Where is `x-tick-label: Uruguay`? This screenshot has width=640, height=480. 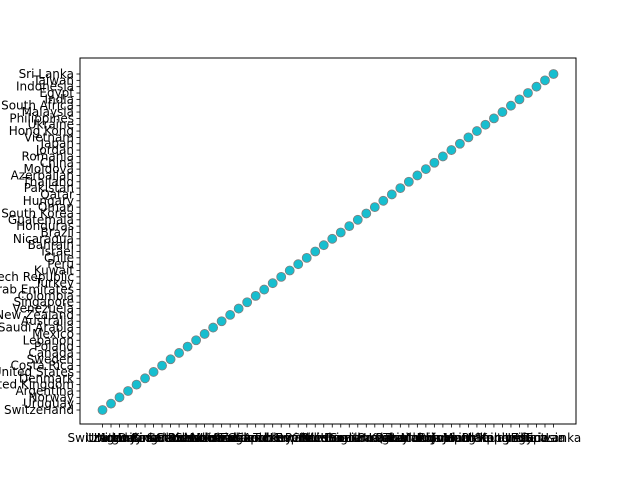 x-tick-label: Uruguay is located at coordinates (111, 438).